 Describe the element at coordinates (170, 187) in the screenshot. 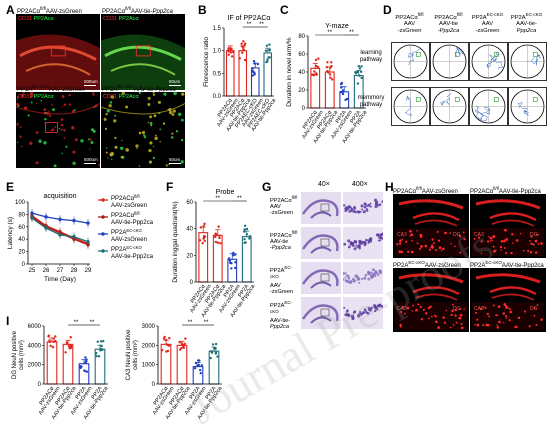

I see `panel-label-f: F` at that location.